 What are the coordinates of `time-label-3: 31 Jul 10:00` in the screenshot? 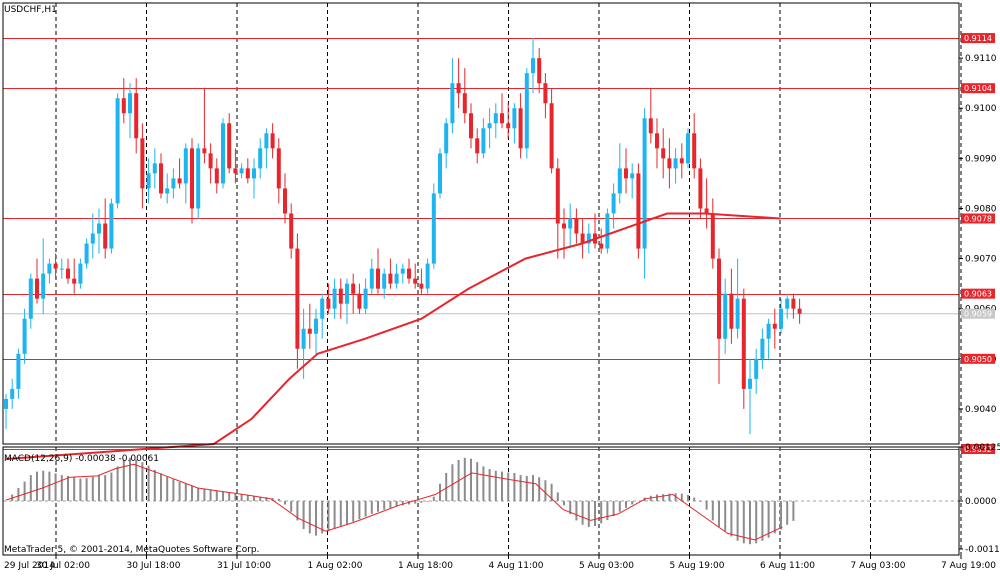 It's located at (244, 566).